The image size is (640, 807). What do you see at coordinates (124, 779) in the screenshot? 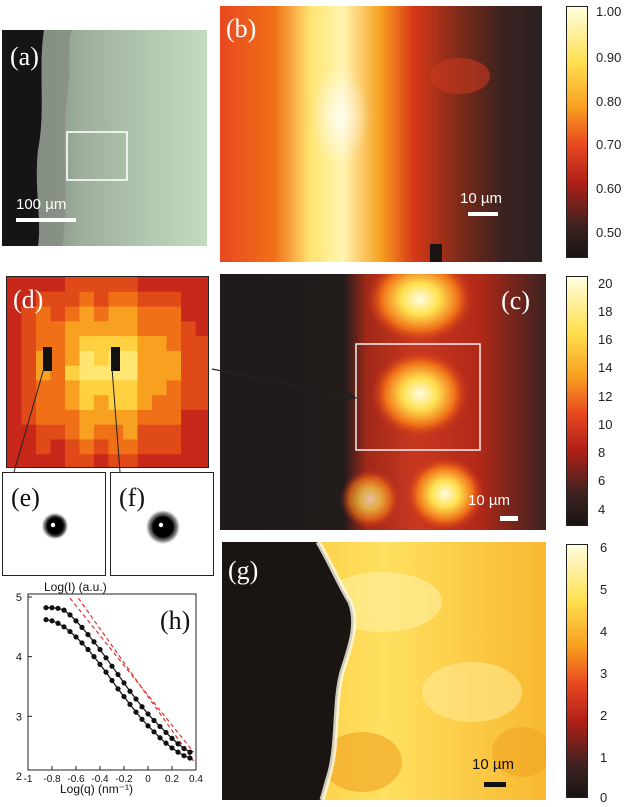
I see `x-tick-label: -0.2` at bounding box center [124, 779].